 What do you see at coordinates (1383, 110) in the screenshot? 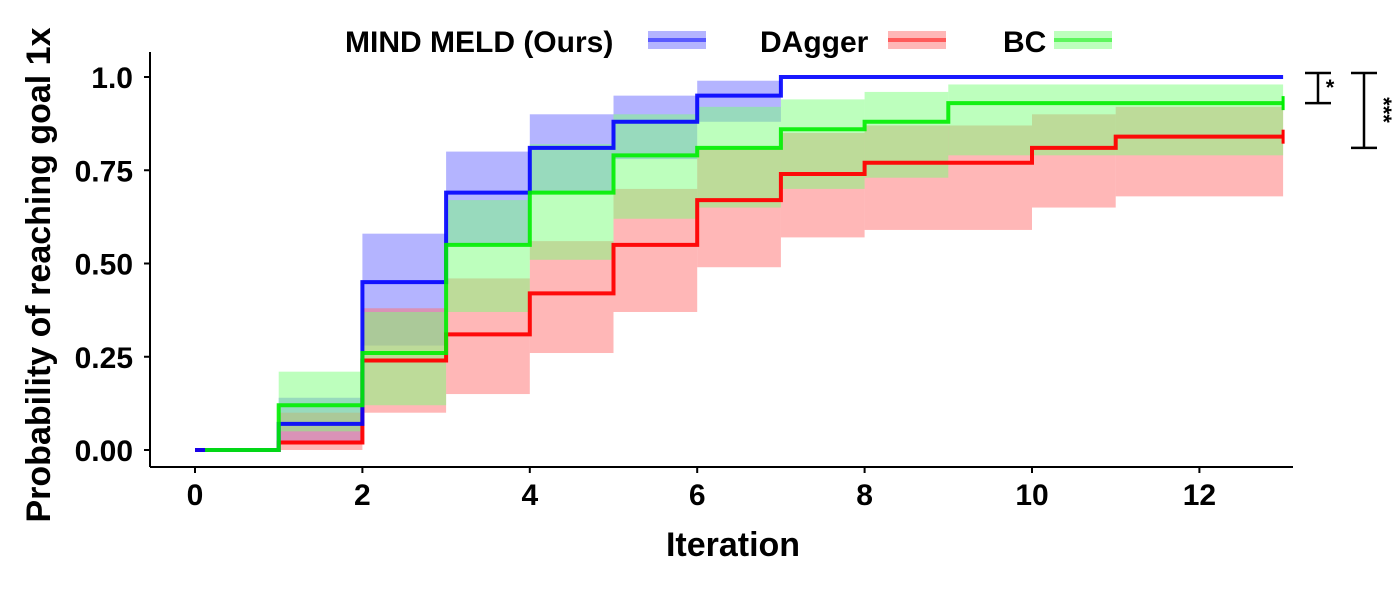
I see `bracket-mind-meld-vs-dagger-label: ***` at bounding box center [1383, 110].